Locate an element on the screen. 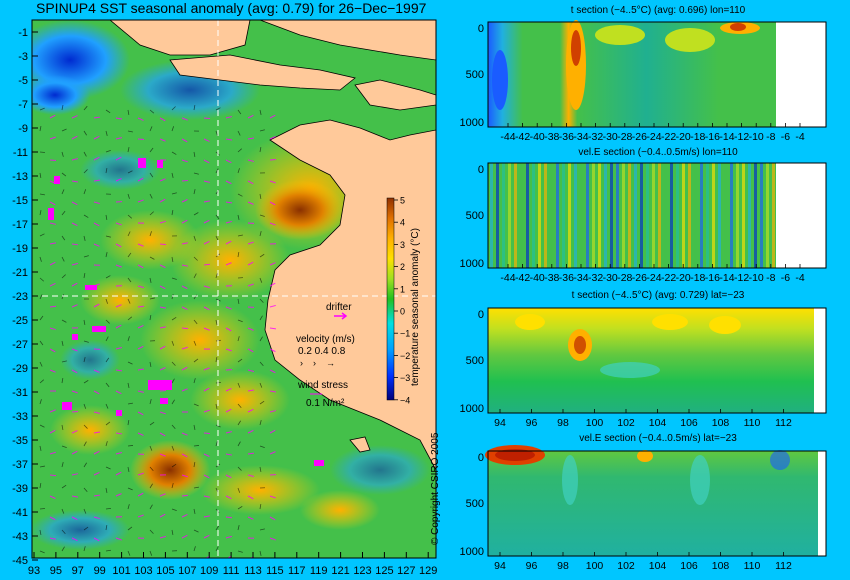 The image size is (850, 580). lat-tick-label: -19 is located at coordinates (20, 249).